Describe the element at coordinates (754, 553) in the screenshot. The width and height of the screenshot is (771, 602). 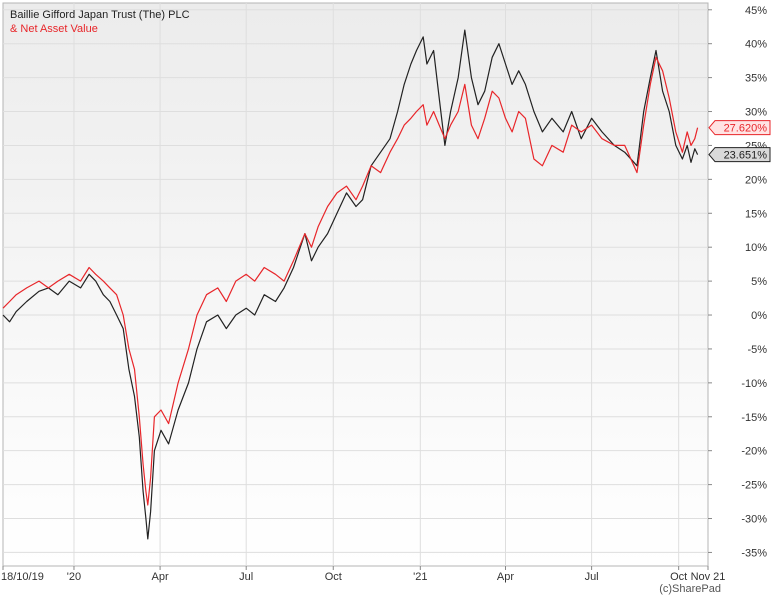
I see `y-tick-label: -35%` at that location.